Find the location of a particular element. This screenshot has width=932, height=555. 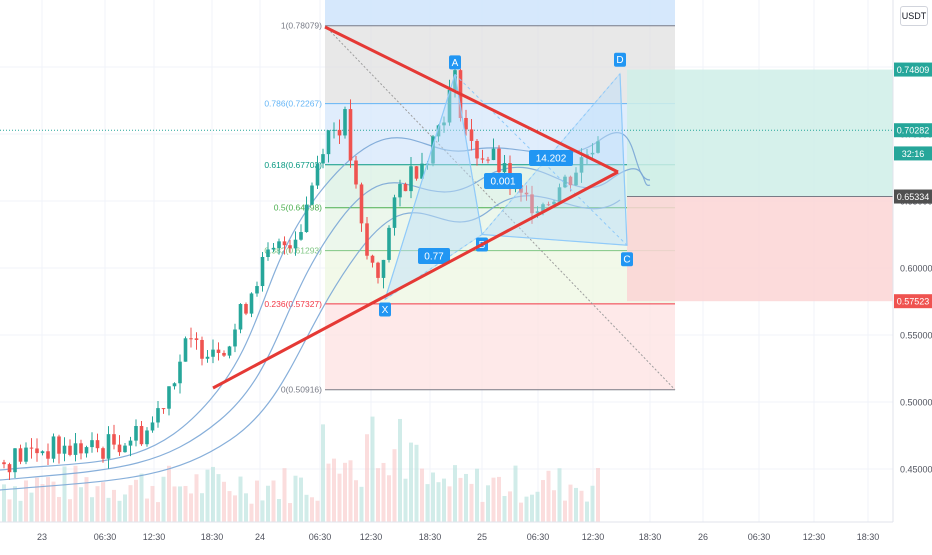

fib-level-label: 0.5(0.64498) is located at coordinates (298, 208).